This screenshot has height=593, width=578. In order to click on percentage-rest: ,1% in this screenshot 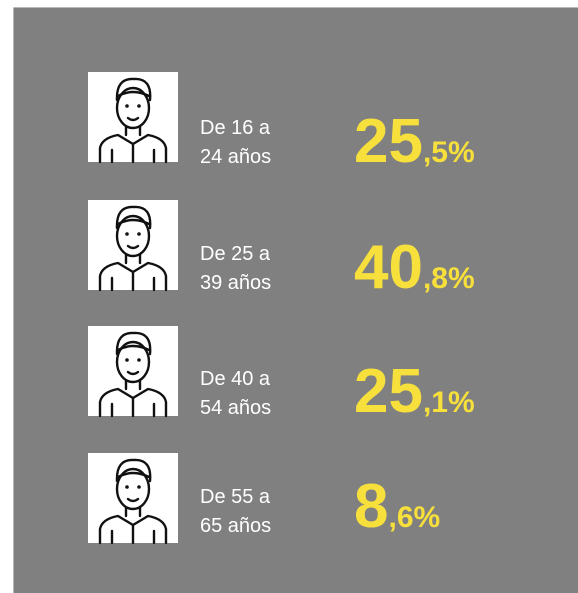, I will do `click(449, 402)`.